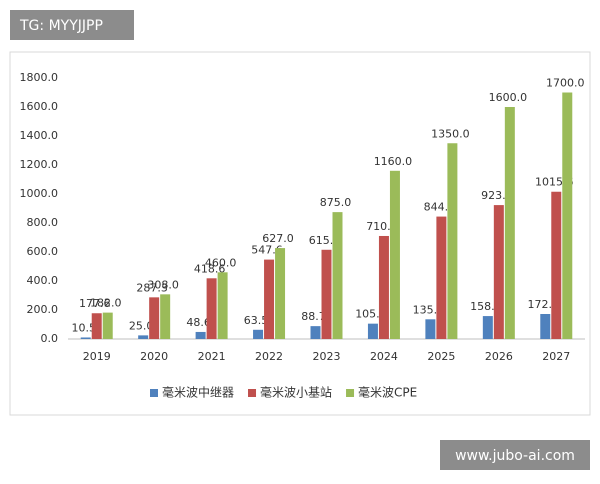 The image size is (600, 484). Describe the element at coordinates (269, 356) in the screenshot. I see `x-tick-label: 2022` at that location.